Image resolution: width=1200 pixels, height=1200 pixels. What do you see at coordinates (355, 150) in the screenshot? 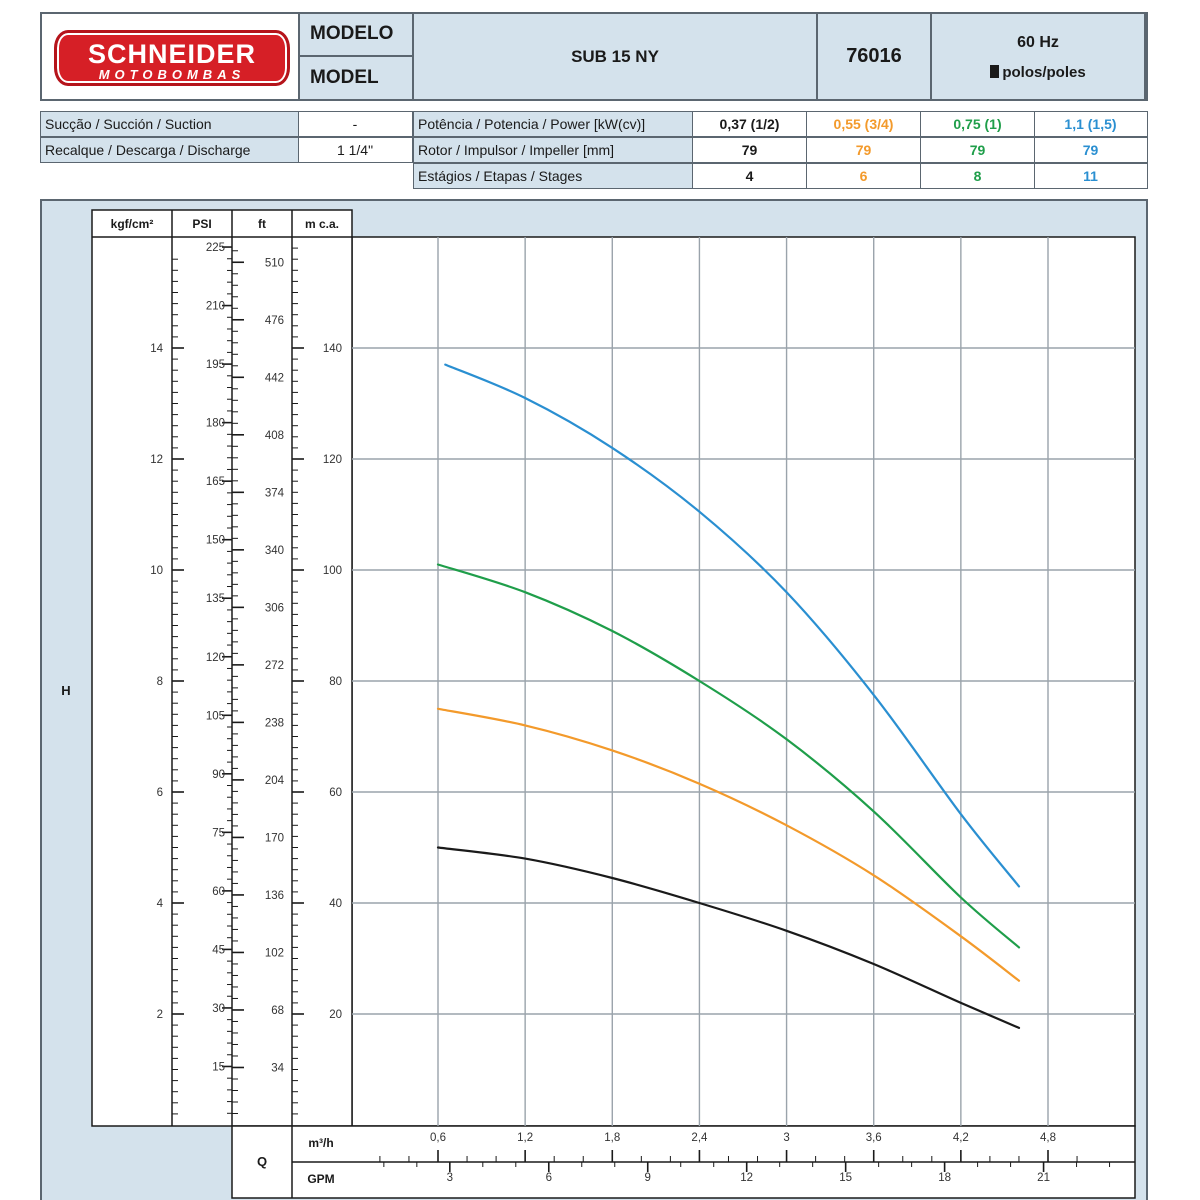
I see `connection-value: 1 1/4"` at bounding box center [355, 150].